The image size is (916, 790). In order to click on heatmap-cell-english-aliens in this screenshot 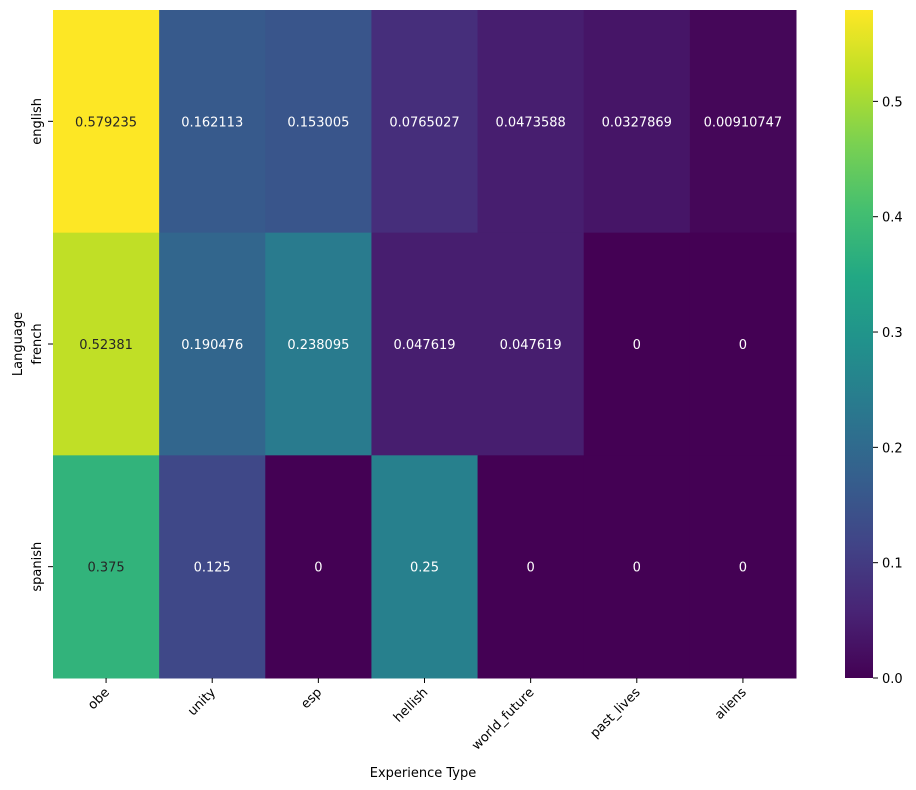, I will do `click(743, 122)`.